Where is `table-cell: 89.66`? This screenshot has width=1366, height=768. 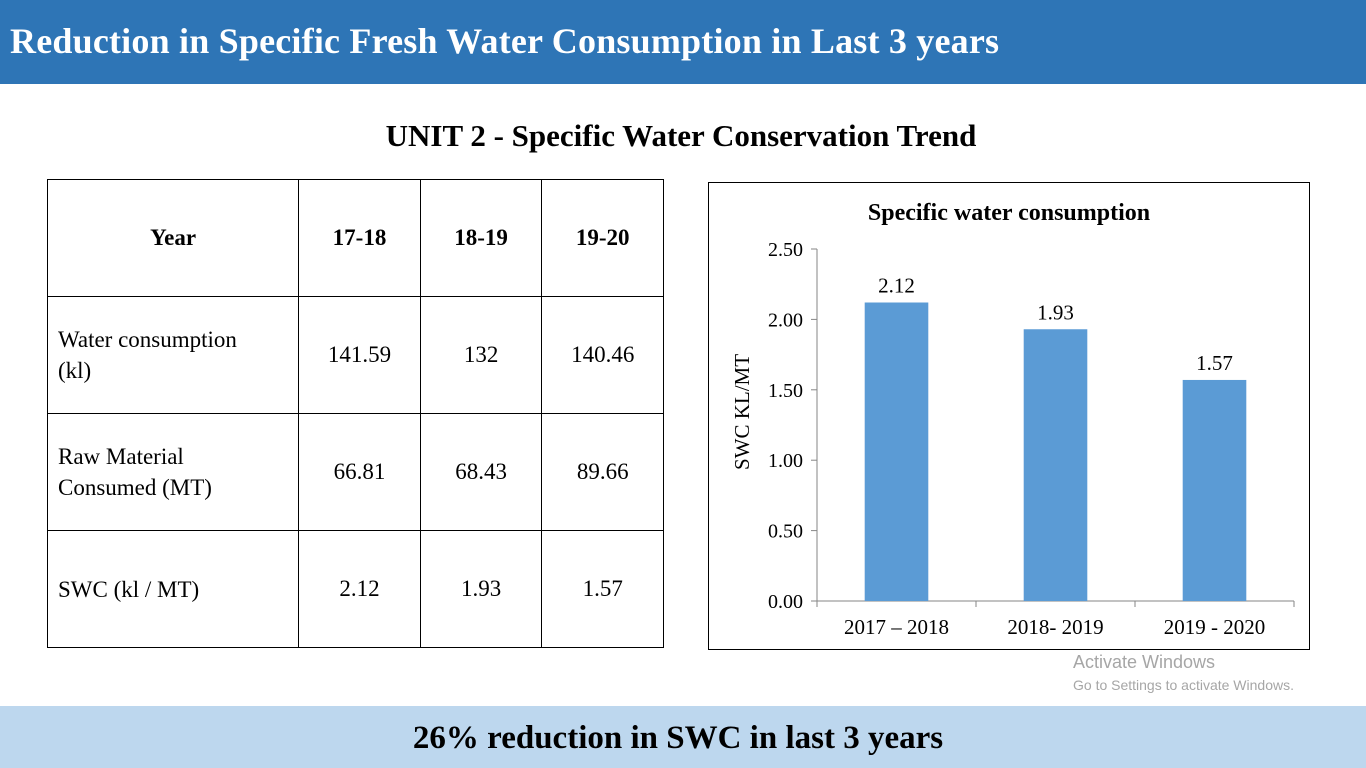
table-cell: 89.66 is located at coordinates (602, 472).